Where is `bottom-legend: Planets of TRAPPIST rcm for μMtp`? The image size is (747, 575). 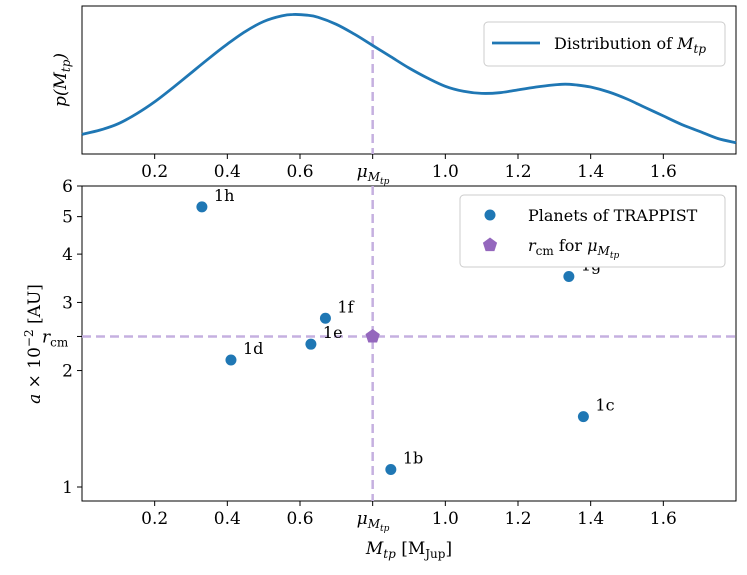 bottom-legend: Planets of TRAPPIST rcm for μMtp is located at coordinates (592, 231).